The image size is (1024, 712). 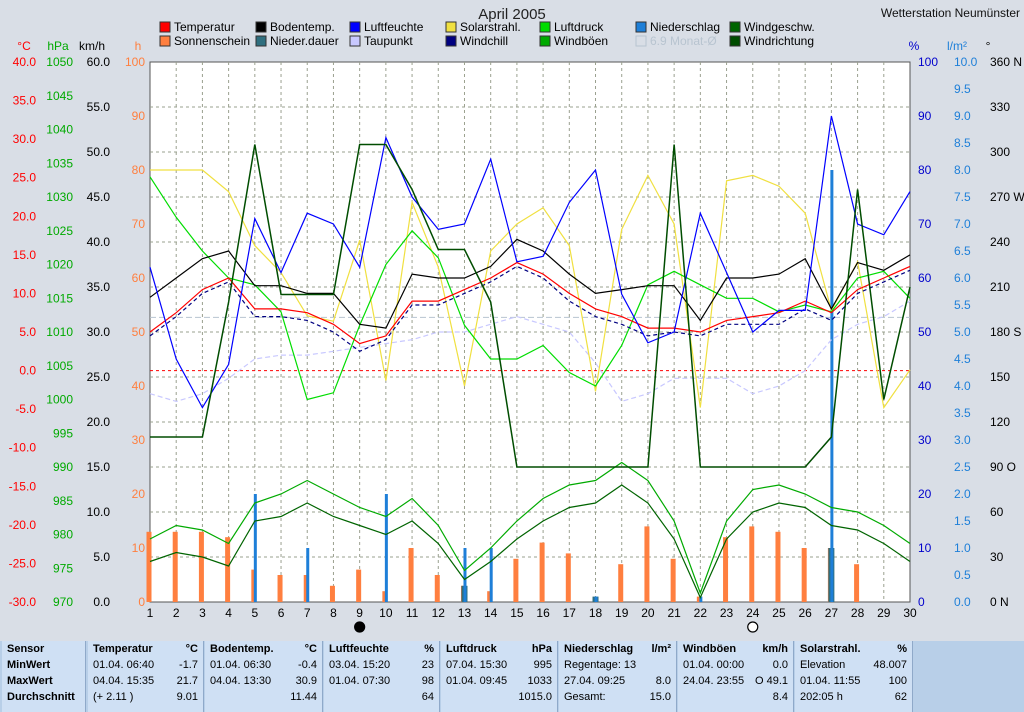 I want to click on x-tick-label: 11, so click(x=412, y=613).